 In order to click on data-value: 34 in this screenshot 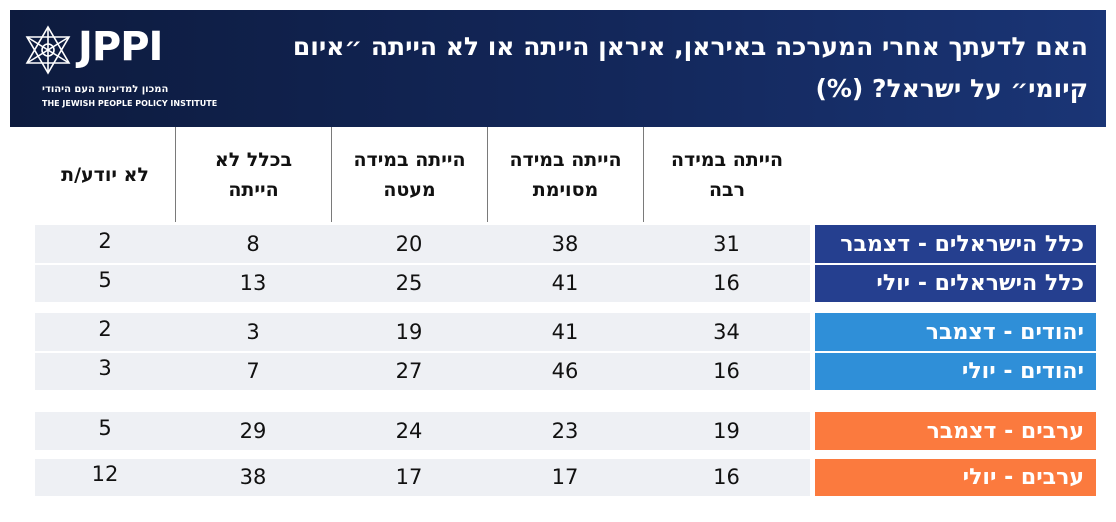, I will do `click(726, 332)`.